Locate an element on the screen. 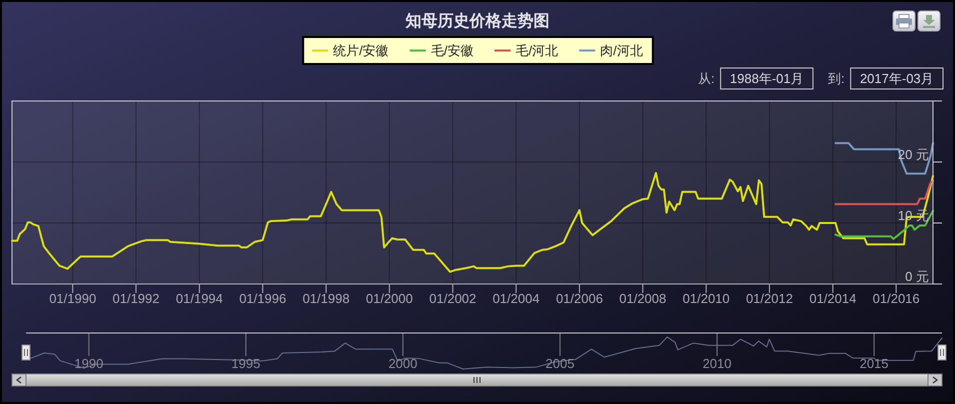  y-tick-label: 0 元 is located at coordinates (917, 276).